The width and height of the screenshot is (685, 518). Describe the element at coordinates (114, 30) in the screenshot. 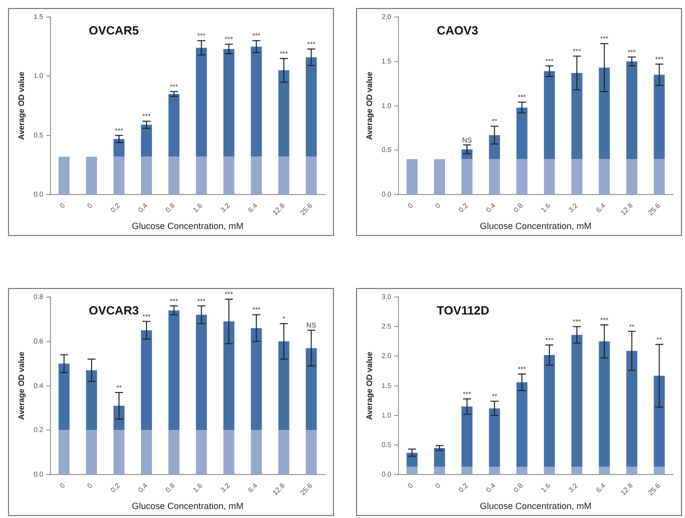

I see `text: OVCAR5` at that location.